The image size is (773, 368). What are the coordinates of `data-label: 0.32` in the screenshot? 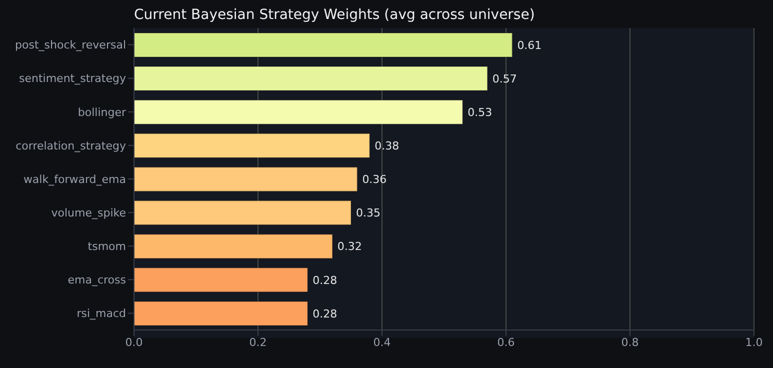 It's located at (349, 247).